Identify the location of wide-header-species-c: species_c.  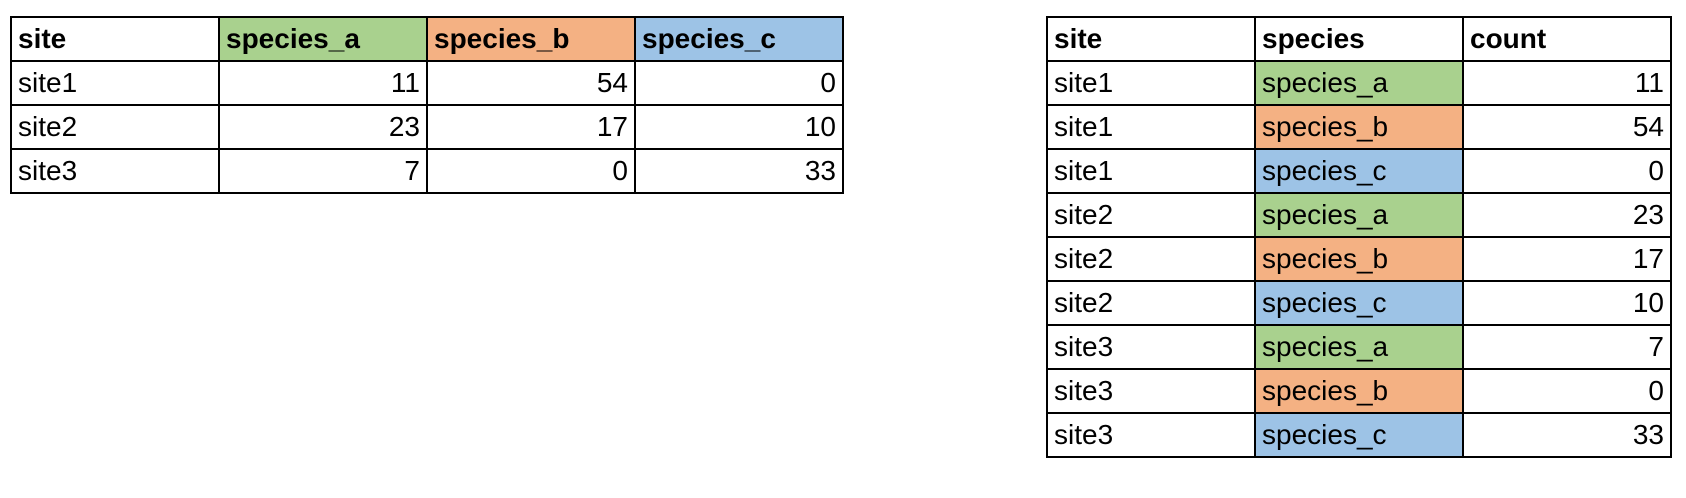
(739, 39).